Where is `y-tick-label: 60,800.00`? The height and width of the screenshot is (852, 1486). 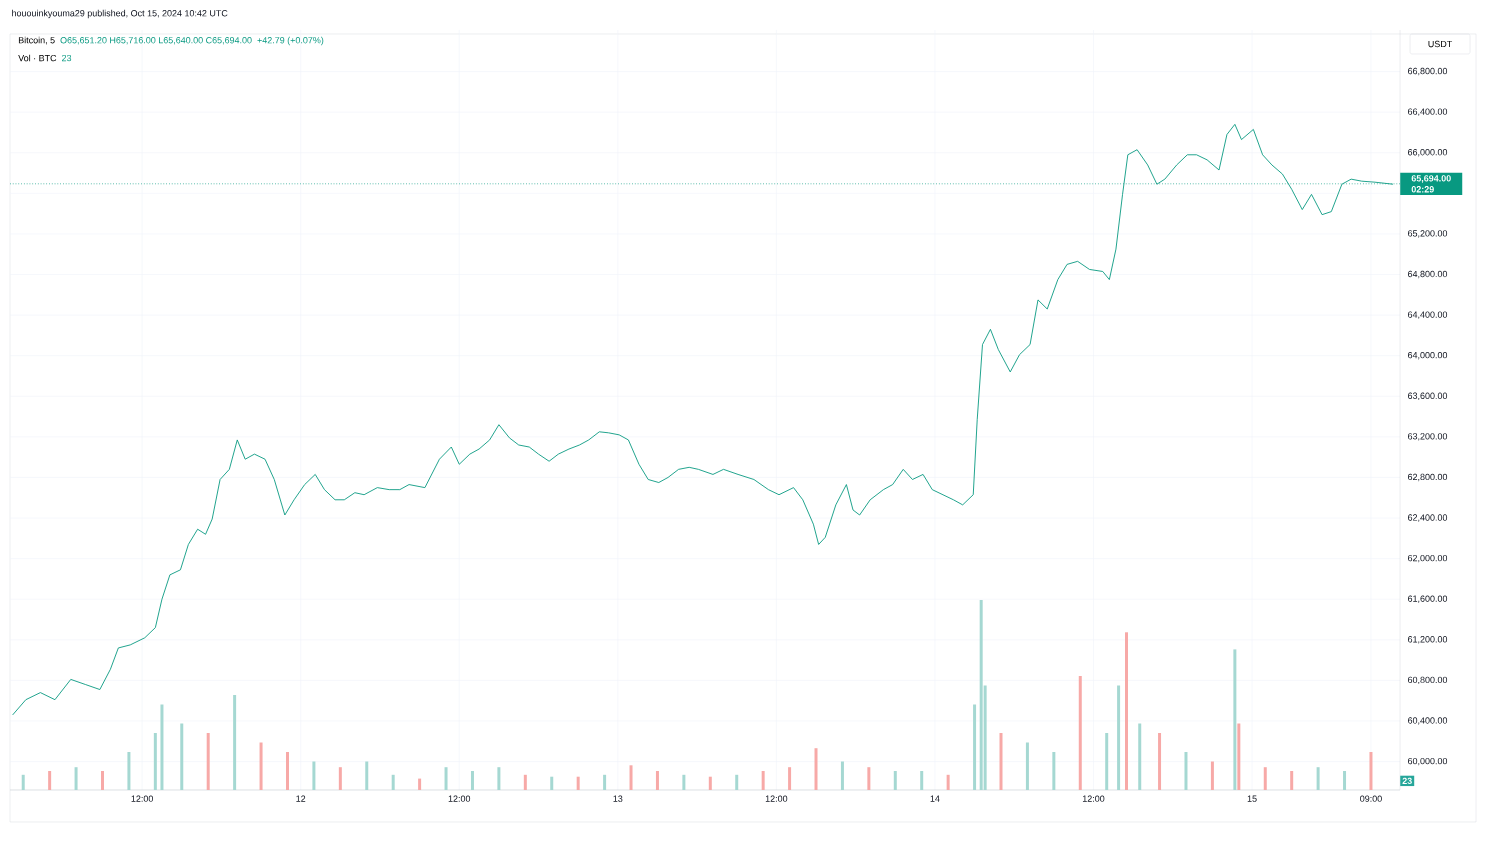
y-tick-label: 60,800.00 is located at coordinates (1428, 680).